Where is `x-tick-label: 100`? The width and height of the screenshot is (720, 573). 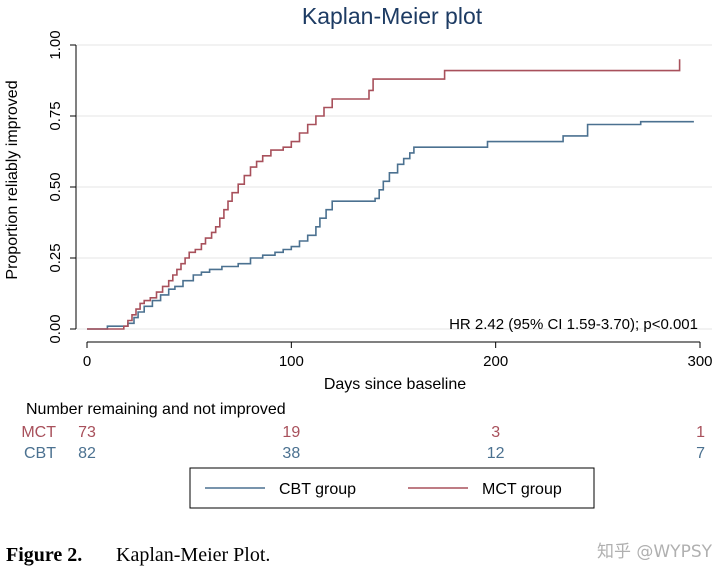
x-tick-label: 100 is located at coordinates (291, 361).